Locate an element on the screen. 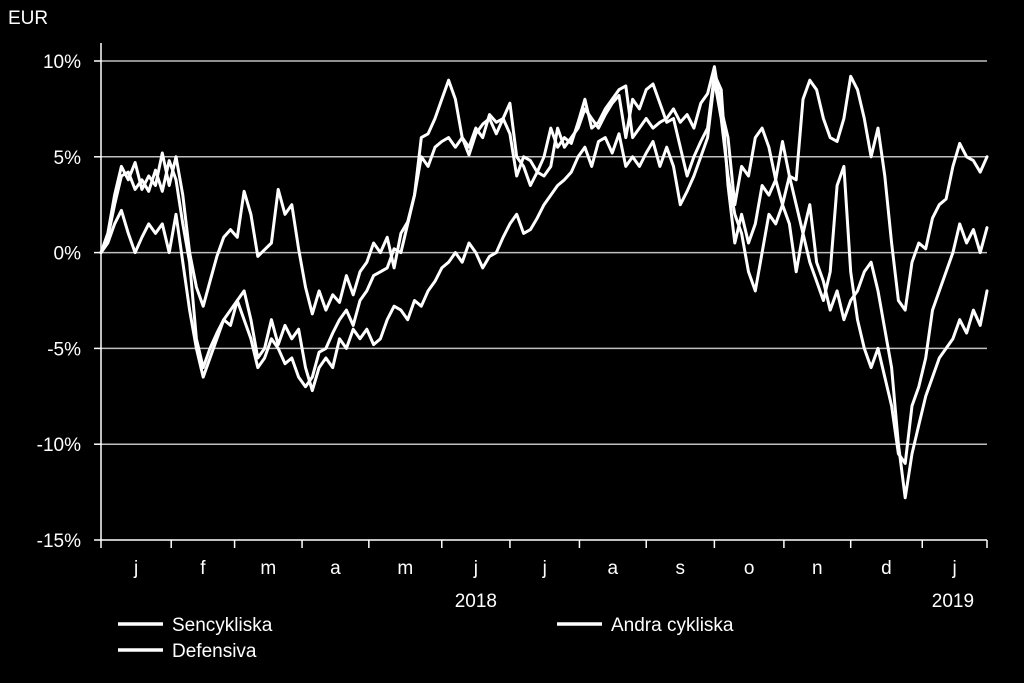 The width and height of the screenshot is (1024, 683). month-label: f is located at coordinates (203, 568).